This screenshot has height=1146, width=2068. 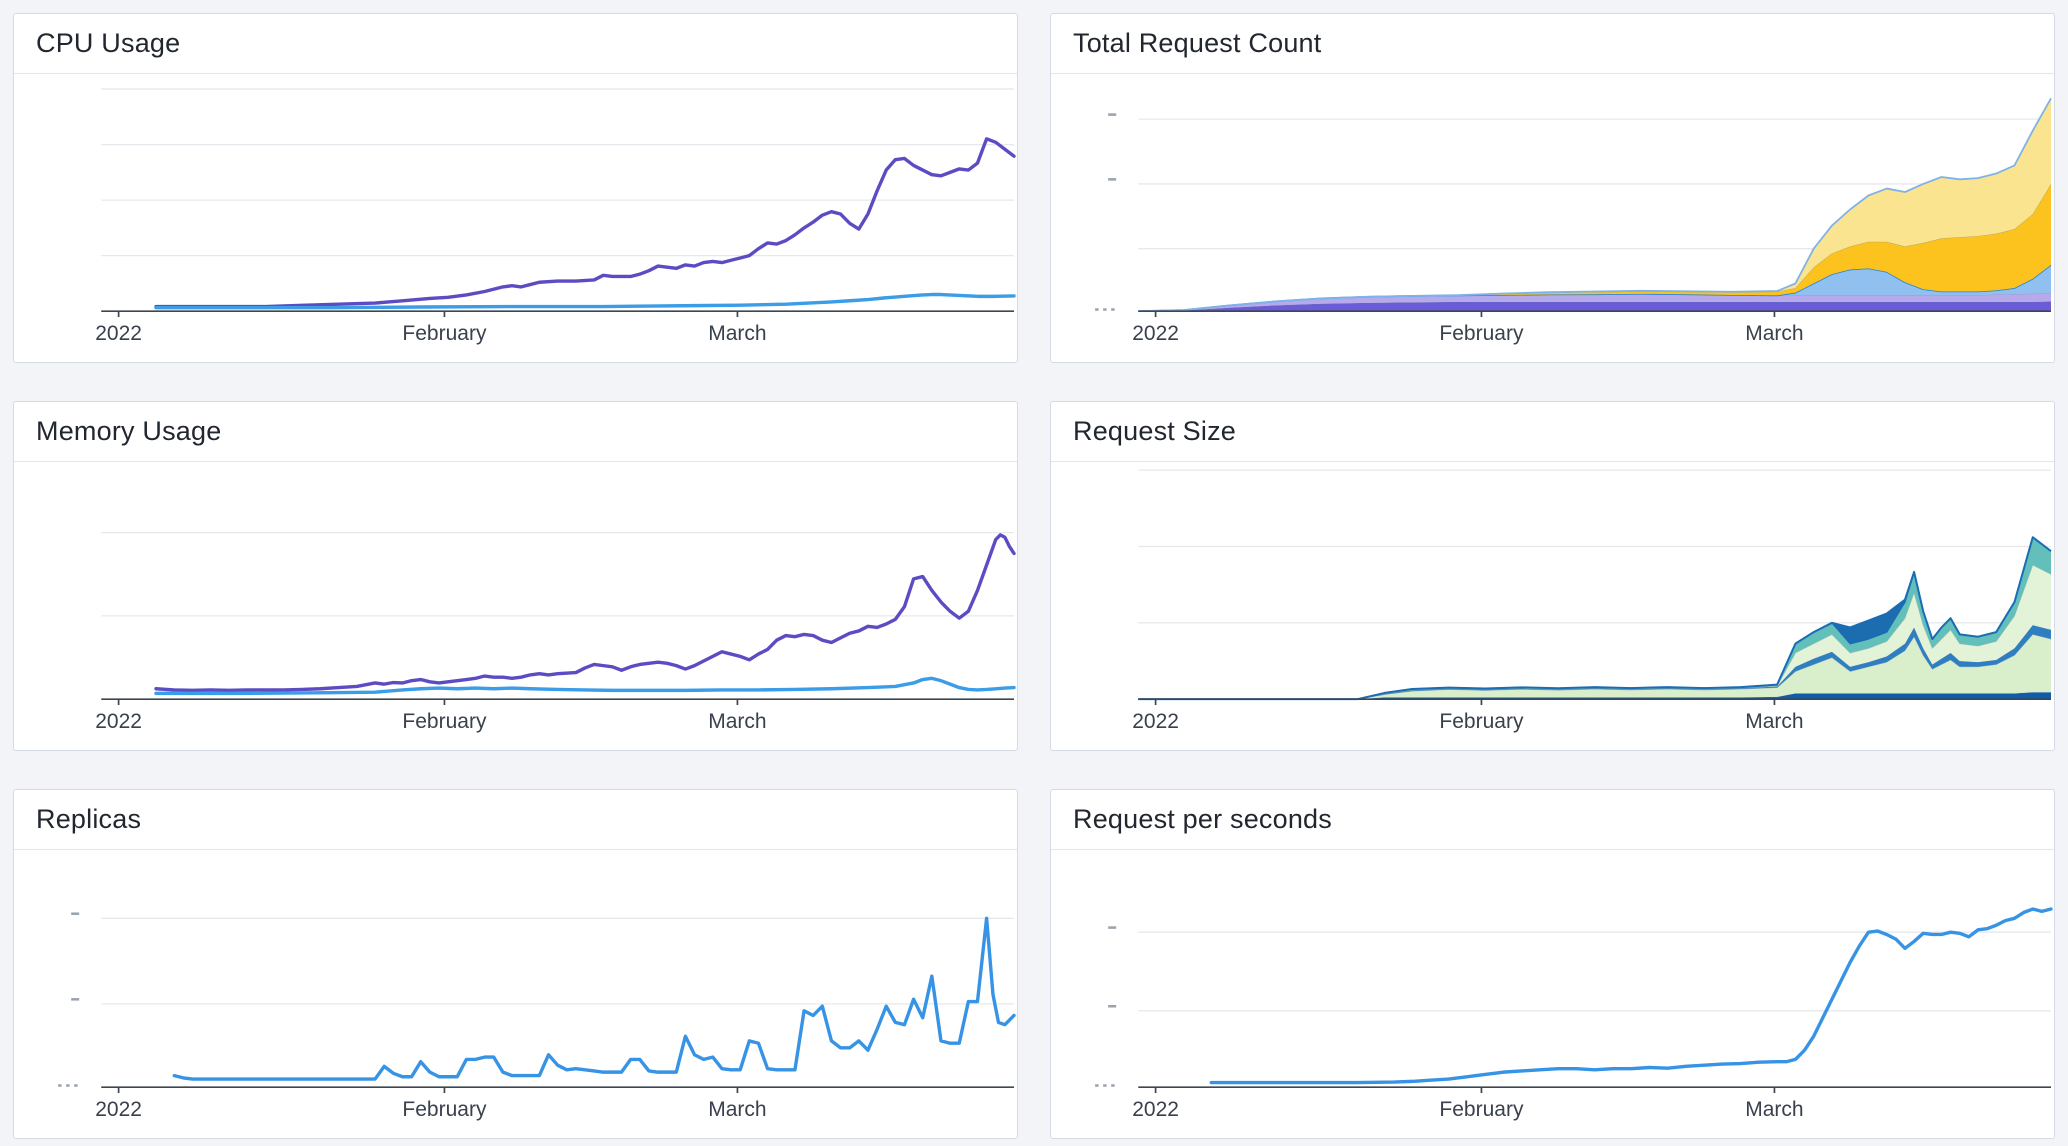 What do you see at coordinates (1197, 43) in the screenshot?
I see `panel-title: Total Request Count` at bounding box center [1197, 43].